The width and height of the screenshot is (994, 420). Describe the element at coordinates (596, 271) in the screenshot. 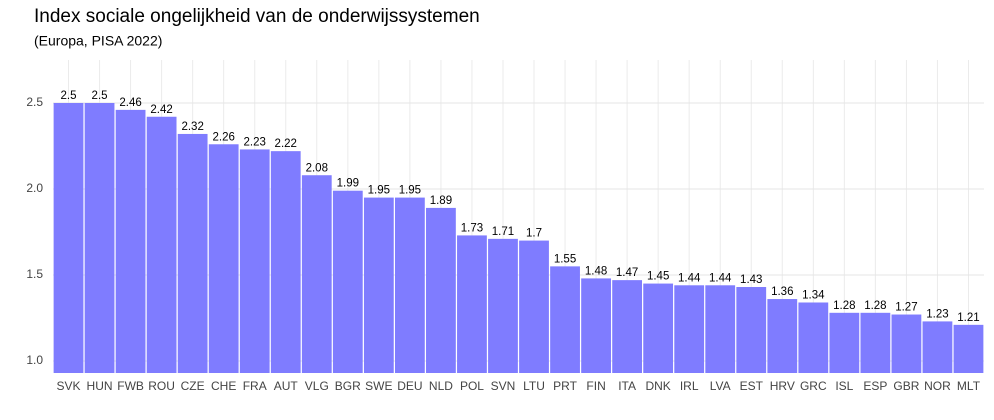

I see `value-label: 1.48` at that location.